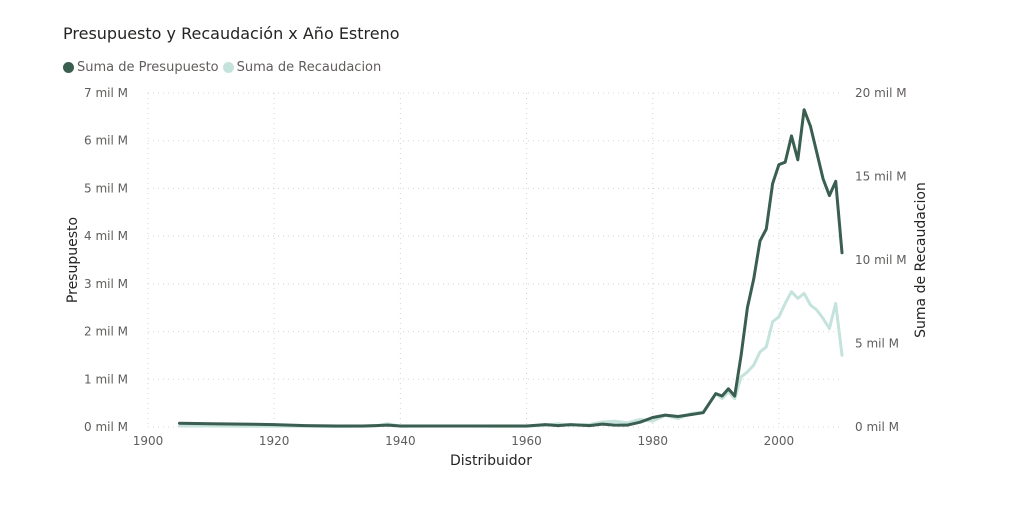  Describe the element at coordinates (921, 260) in the screenshot. I see `y2-axis-title: Suma de Recaudacion` at that location.